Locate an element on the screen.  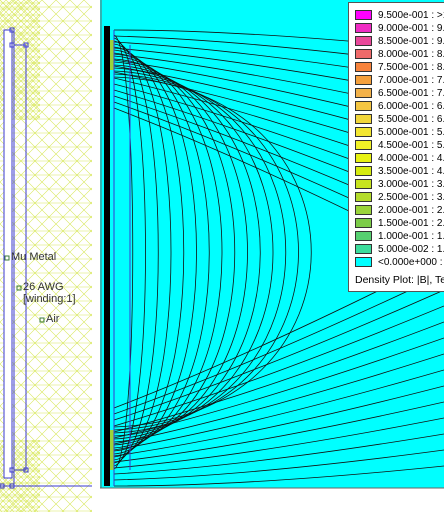
mu-metal-shield is located at coordinates (107, 256).